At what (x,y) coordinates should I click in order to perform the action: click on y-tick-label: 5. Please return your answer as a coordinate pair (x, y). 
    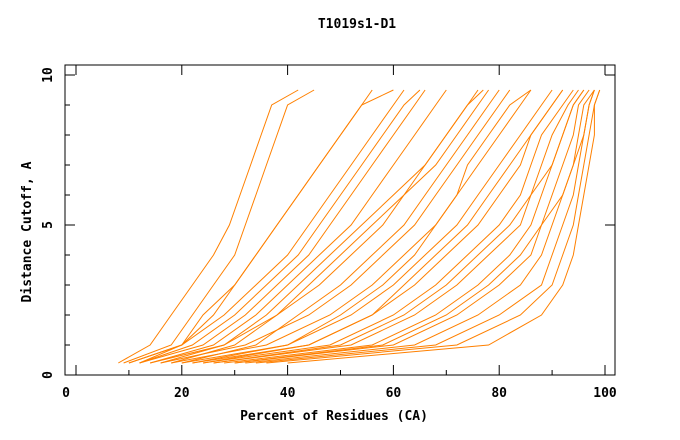
    Looking at the image, I should click on (48, 225).